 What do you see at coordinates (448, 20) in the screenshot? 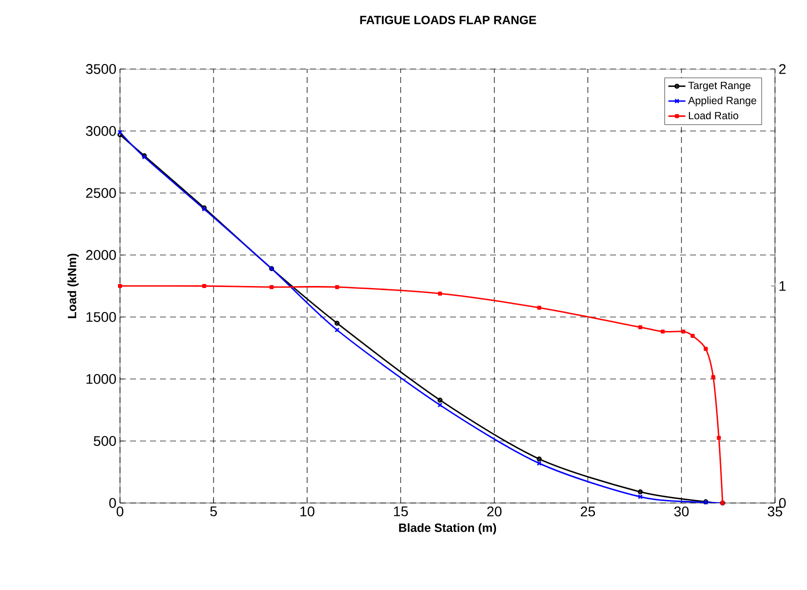
I see `chart-title: FATIGUE LOADS FLAP RANGE` at bounding box center [448, 20].